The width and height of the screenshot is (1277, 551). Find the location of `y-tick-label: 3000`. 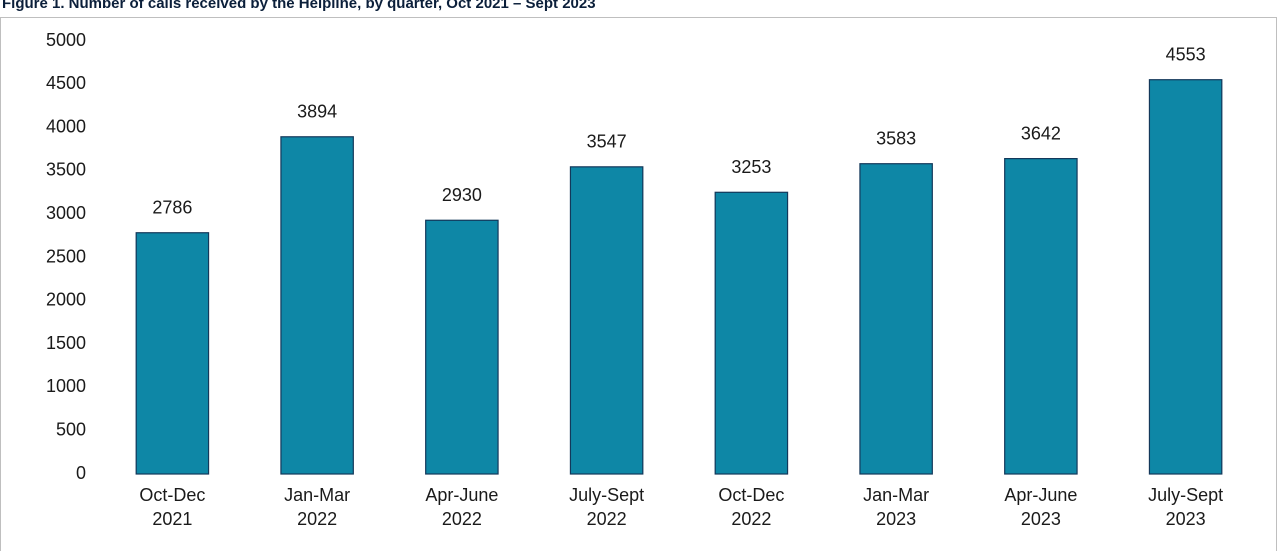

y-tick-label: 3000 is located at coordinates (66, 213).